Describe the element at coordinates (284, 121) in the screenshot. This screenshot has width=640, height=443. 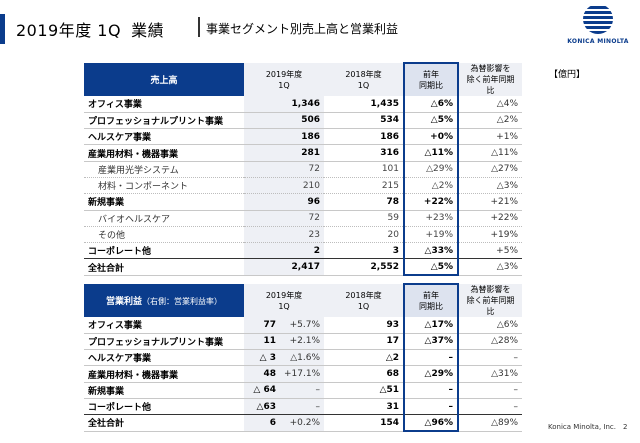
I see `sales-row-cur: 506` at that location.